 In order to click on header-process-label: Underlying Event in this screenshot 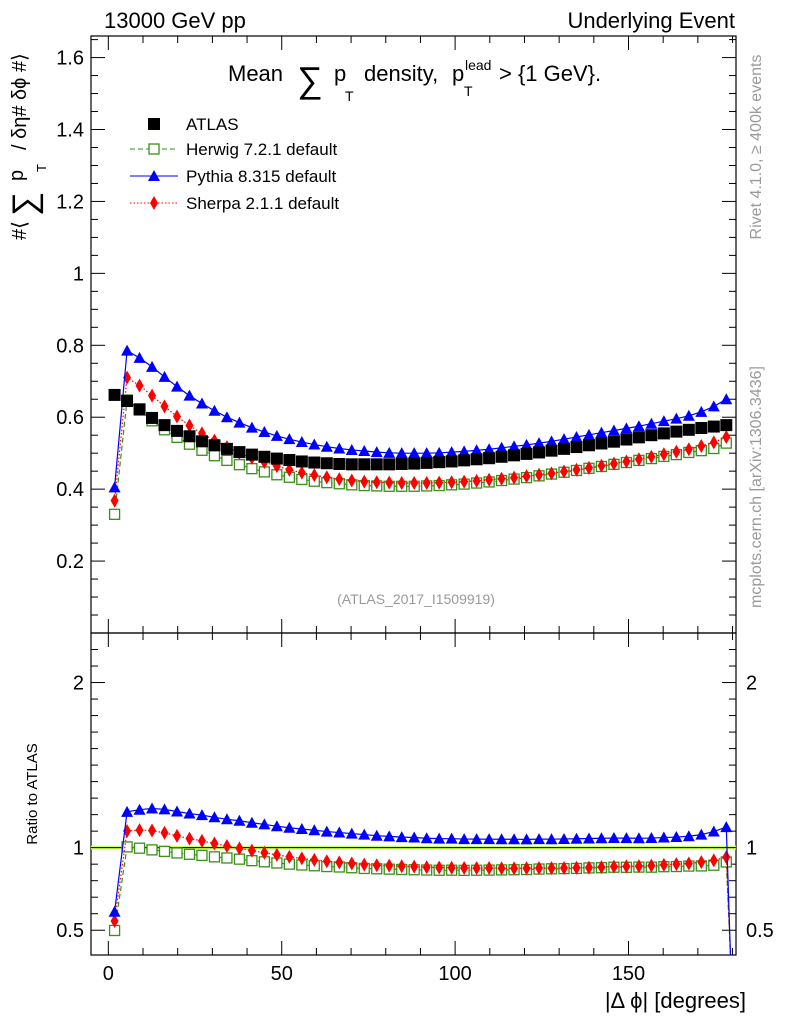, I will do `click(651, 20)`.